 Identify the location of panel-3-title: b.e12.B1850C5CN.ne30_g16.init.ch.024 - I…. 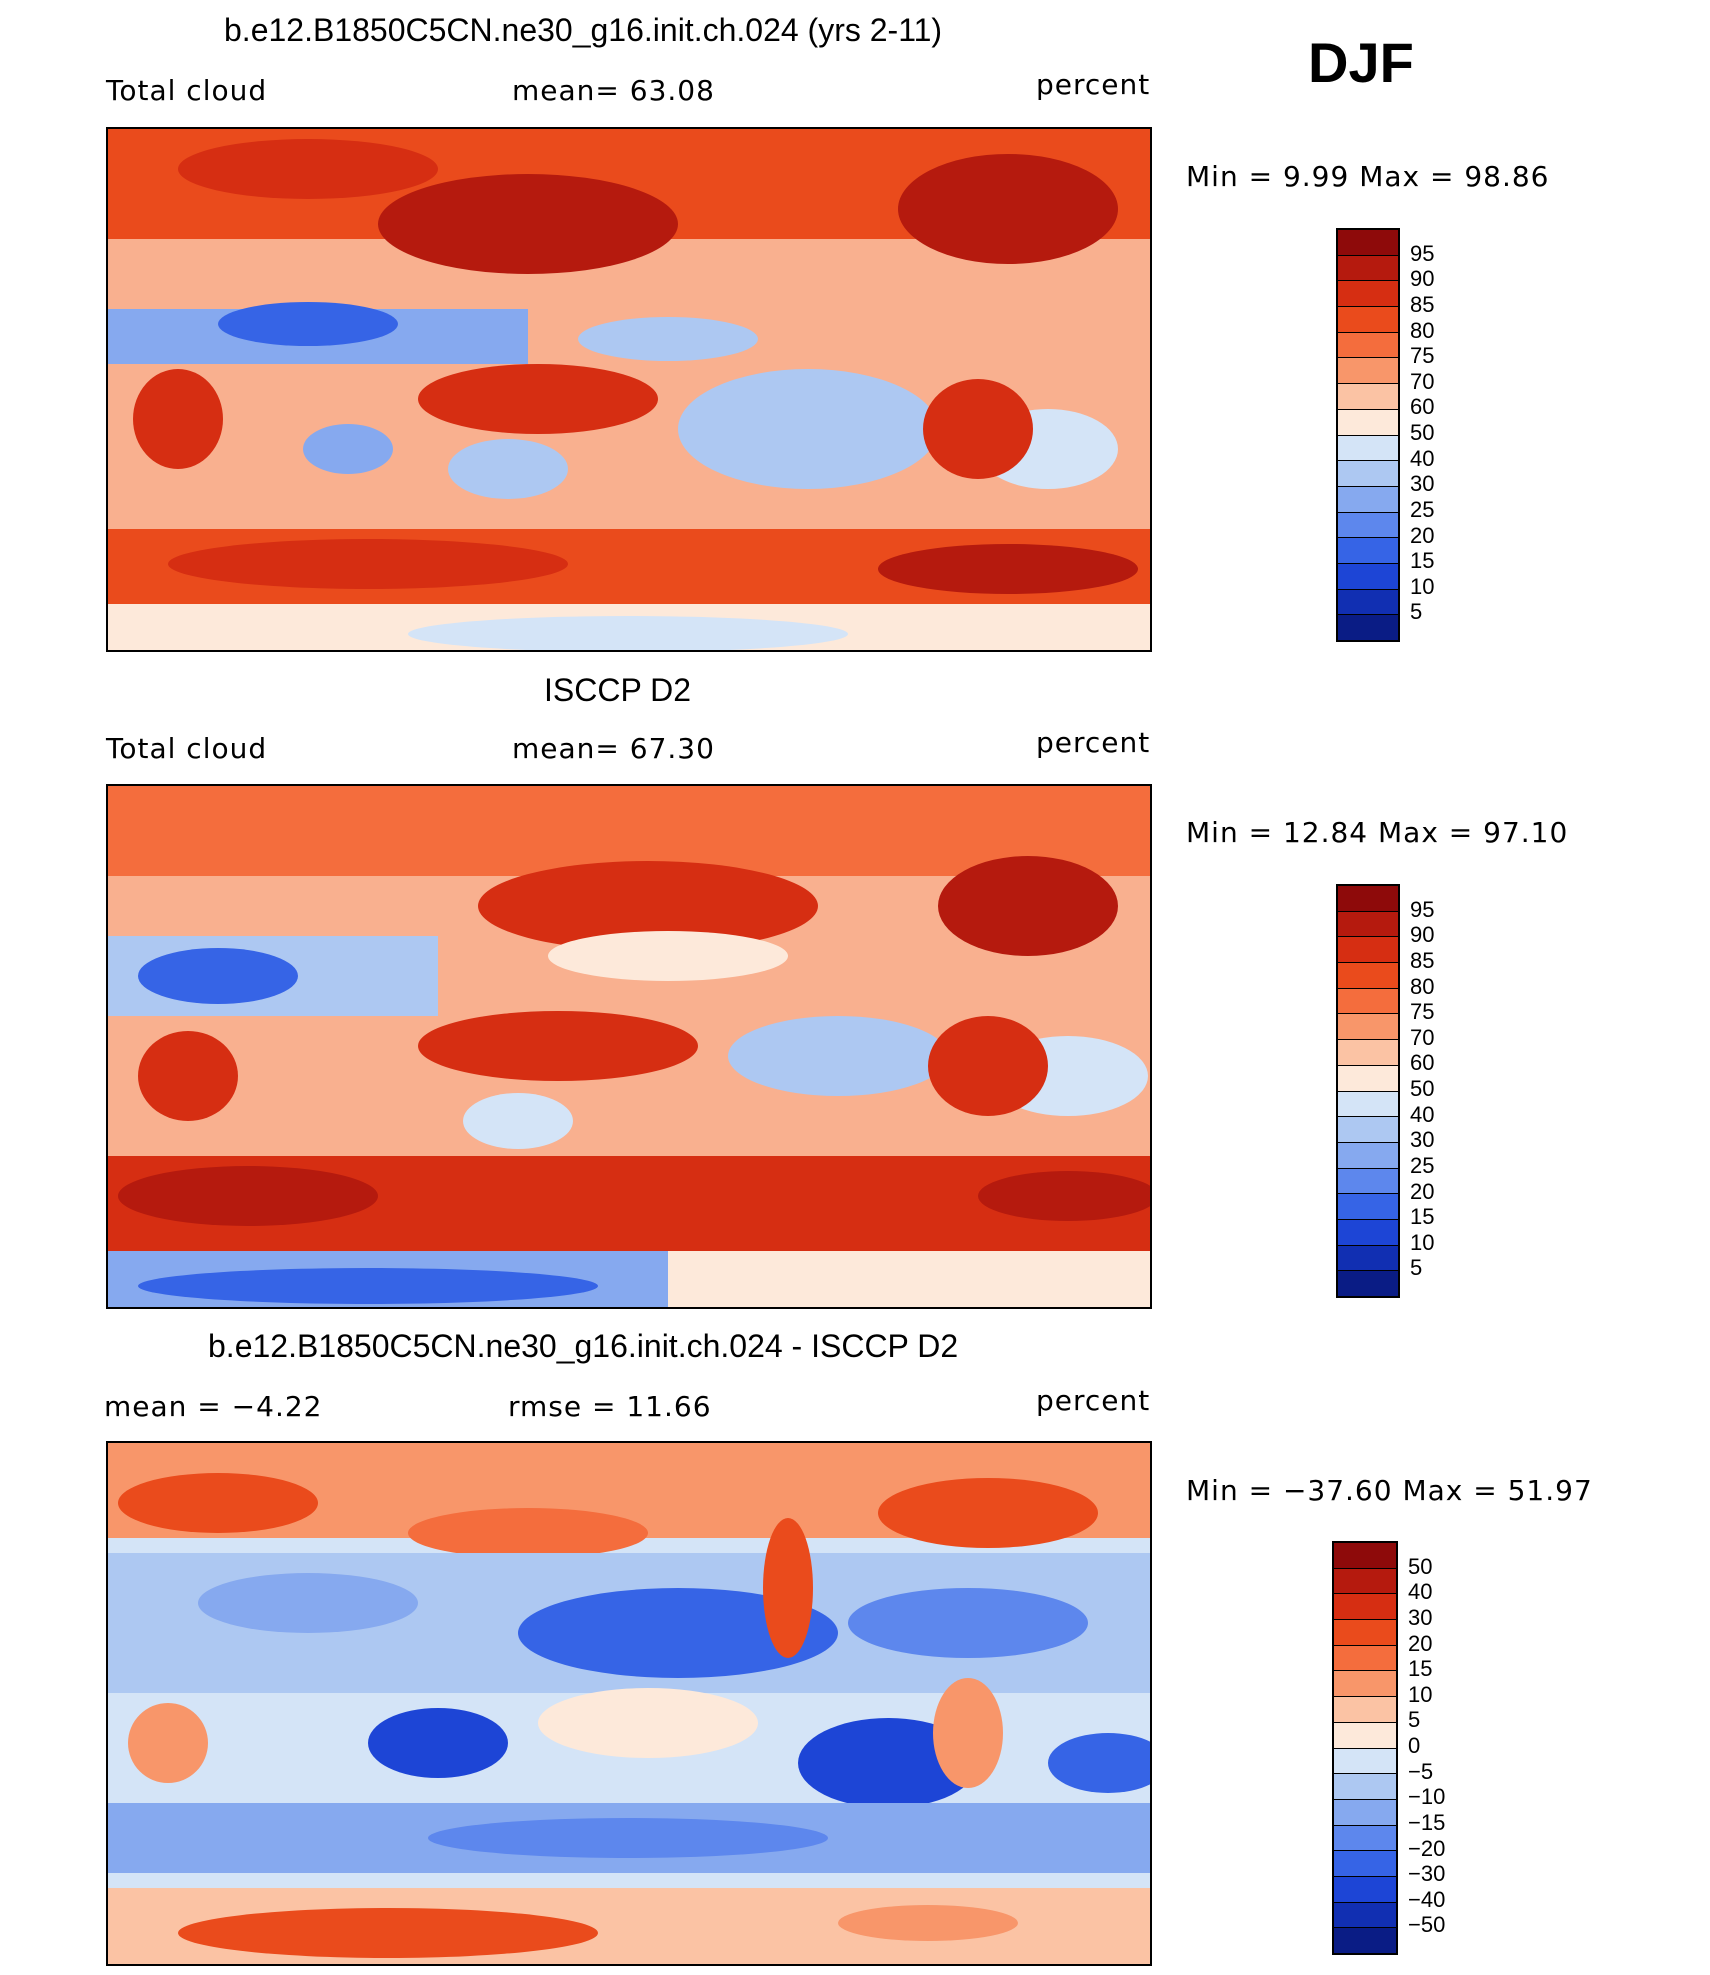
(583, 1346).